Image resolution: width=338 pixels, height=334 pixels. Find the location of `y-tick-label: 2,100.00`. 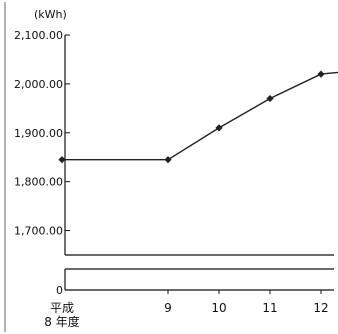

y-tick-label: 2,100.00 is located at coordinates (38, 35).